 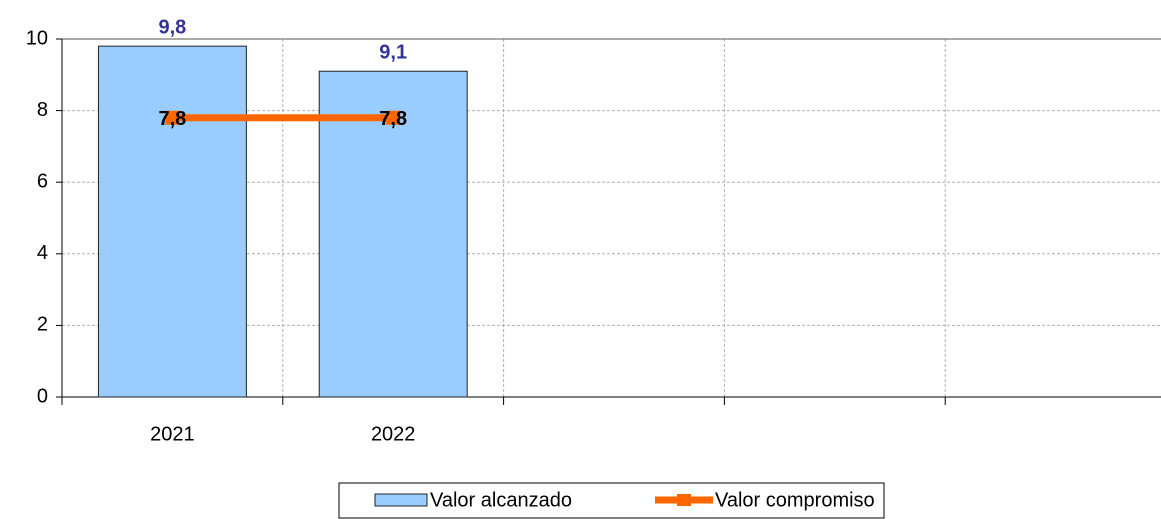 What do you see at coordinates (172, 27) in the screenshot?
I see `bar-value-label: 9,8` at bounding box center [172, 27].